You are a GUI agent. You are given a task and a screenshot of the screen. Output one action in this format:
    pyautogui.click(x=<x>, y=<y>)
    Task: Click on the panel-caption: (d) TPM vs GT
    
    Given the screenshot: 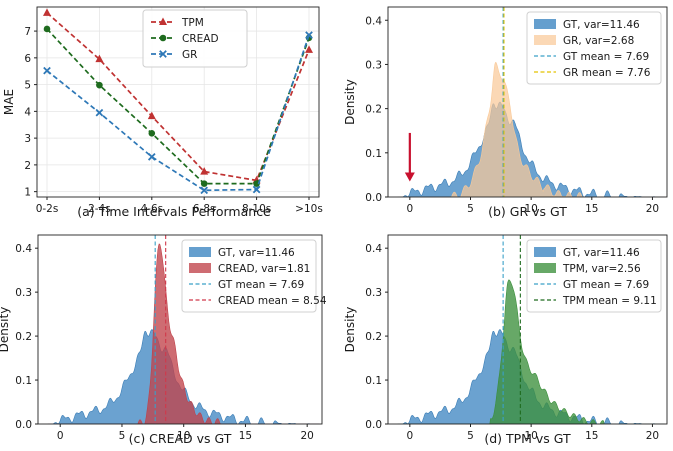 What is the action you would take?
    pyautogui.click(x=527, y=438)
    